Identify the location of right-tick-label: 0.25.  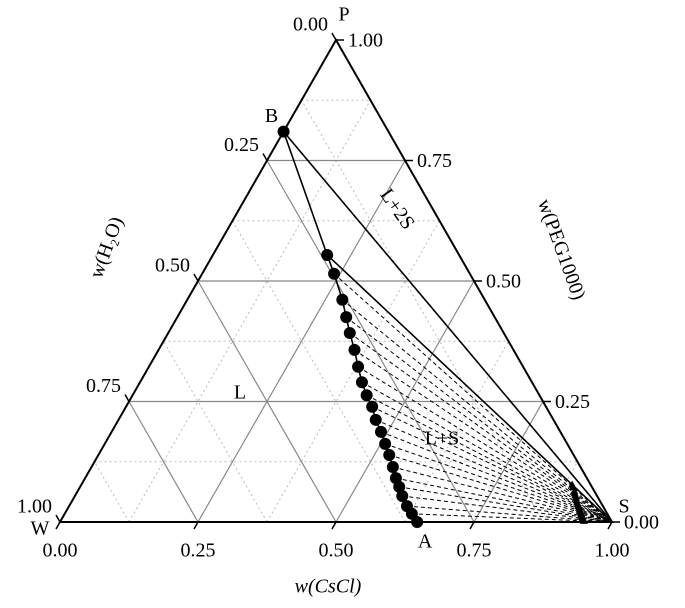
(572, 402).